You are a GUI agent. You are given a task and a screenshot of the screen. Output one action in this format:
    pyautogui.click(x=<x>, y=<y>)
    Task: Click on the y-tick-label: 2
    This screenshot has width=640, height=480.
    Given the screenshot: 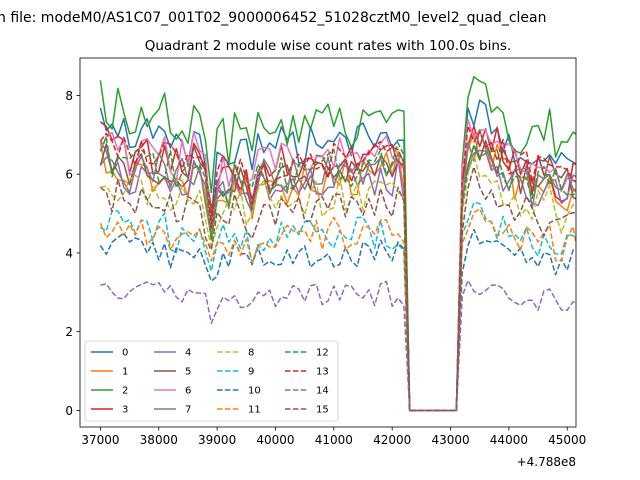 What is the action you would take?
    pyautogui.click(x=69, y=332)
    